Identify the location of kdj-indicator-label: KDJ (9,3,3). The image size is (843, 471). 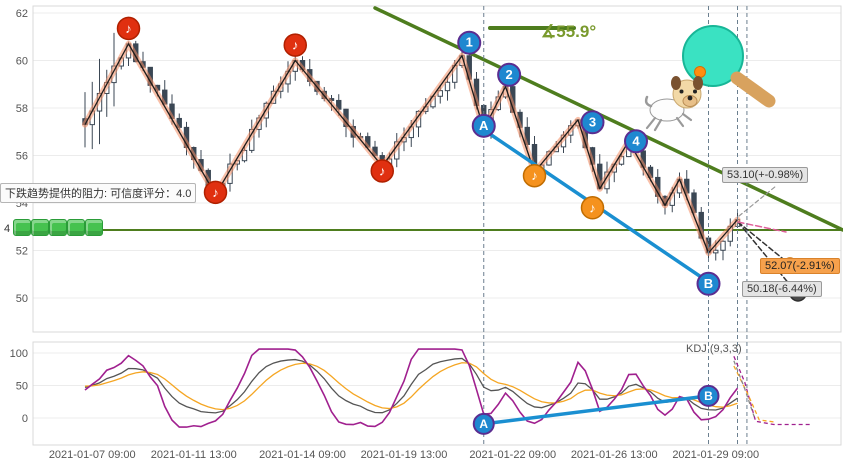
(714, 349).